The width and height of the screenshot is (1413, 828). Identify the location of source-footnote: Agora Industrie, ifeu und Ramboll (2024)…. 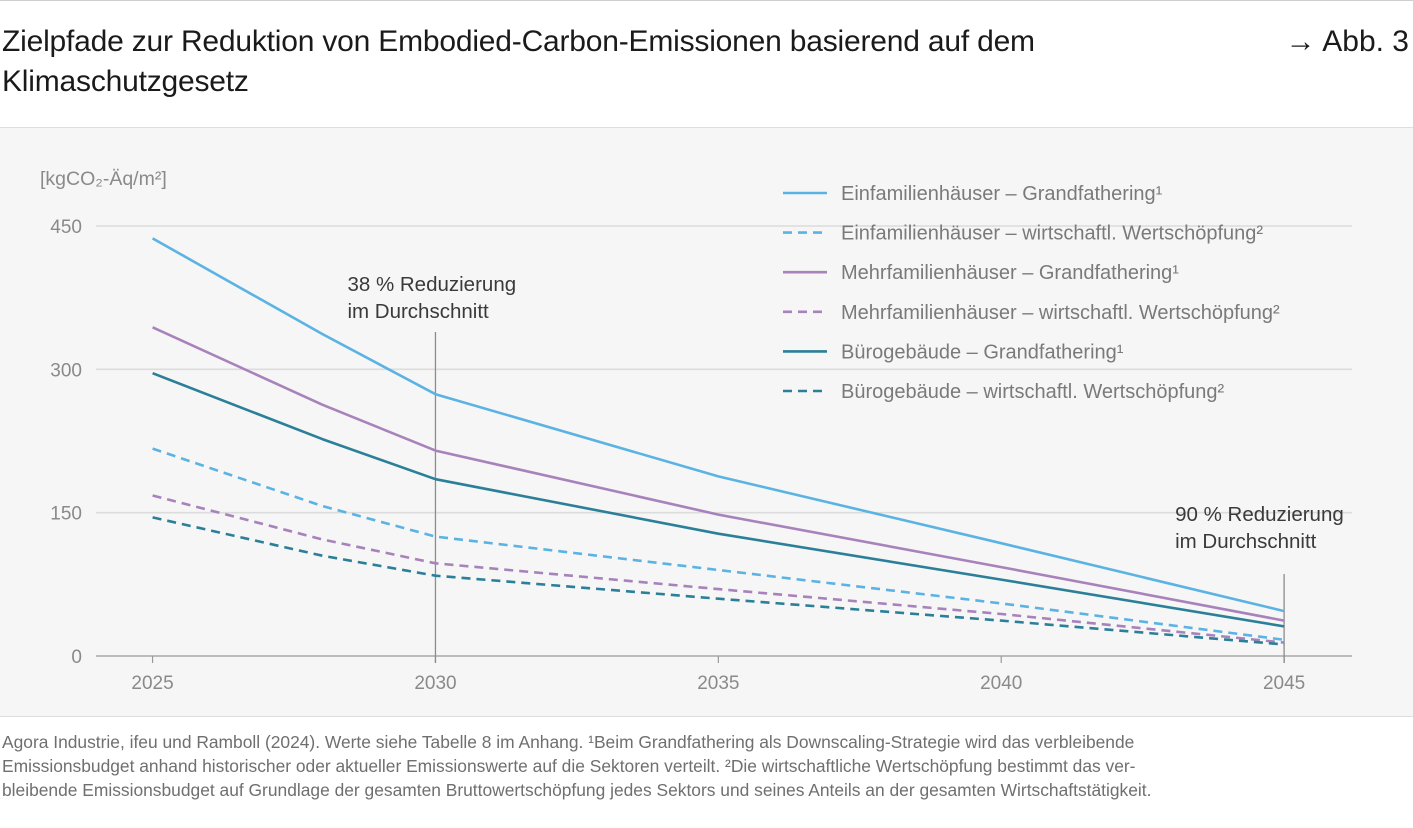
(707, 766).